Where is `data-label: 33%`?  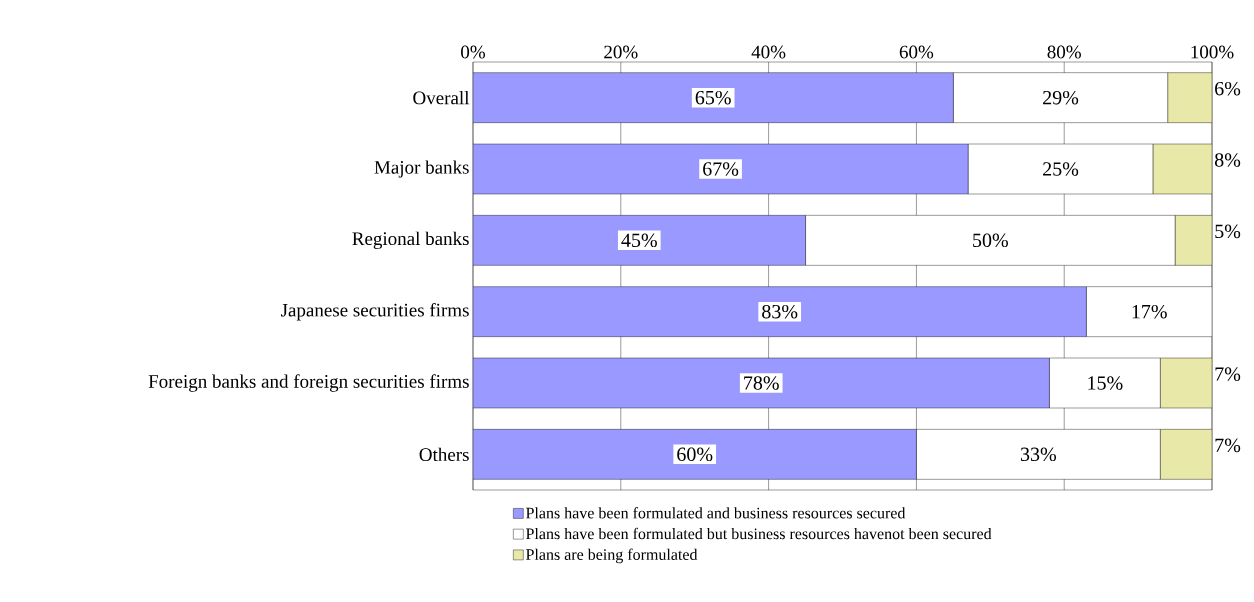 data-label: 33% is located at coordinates (1038, 454).